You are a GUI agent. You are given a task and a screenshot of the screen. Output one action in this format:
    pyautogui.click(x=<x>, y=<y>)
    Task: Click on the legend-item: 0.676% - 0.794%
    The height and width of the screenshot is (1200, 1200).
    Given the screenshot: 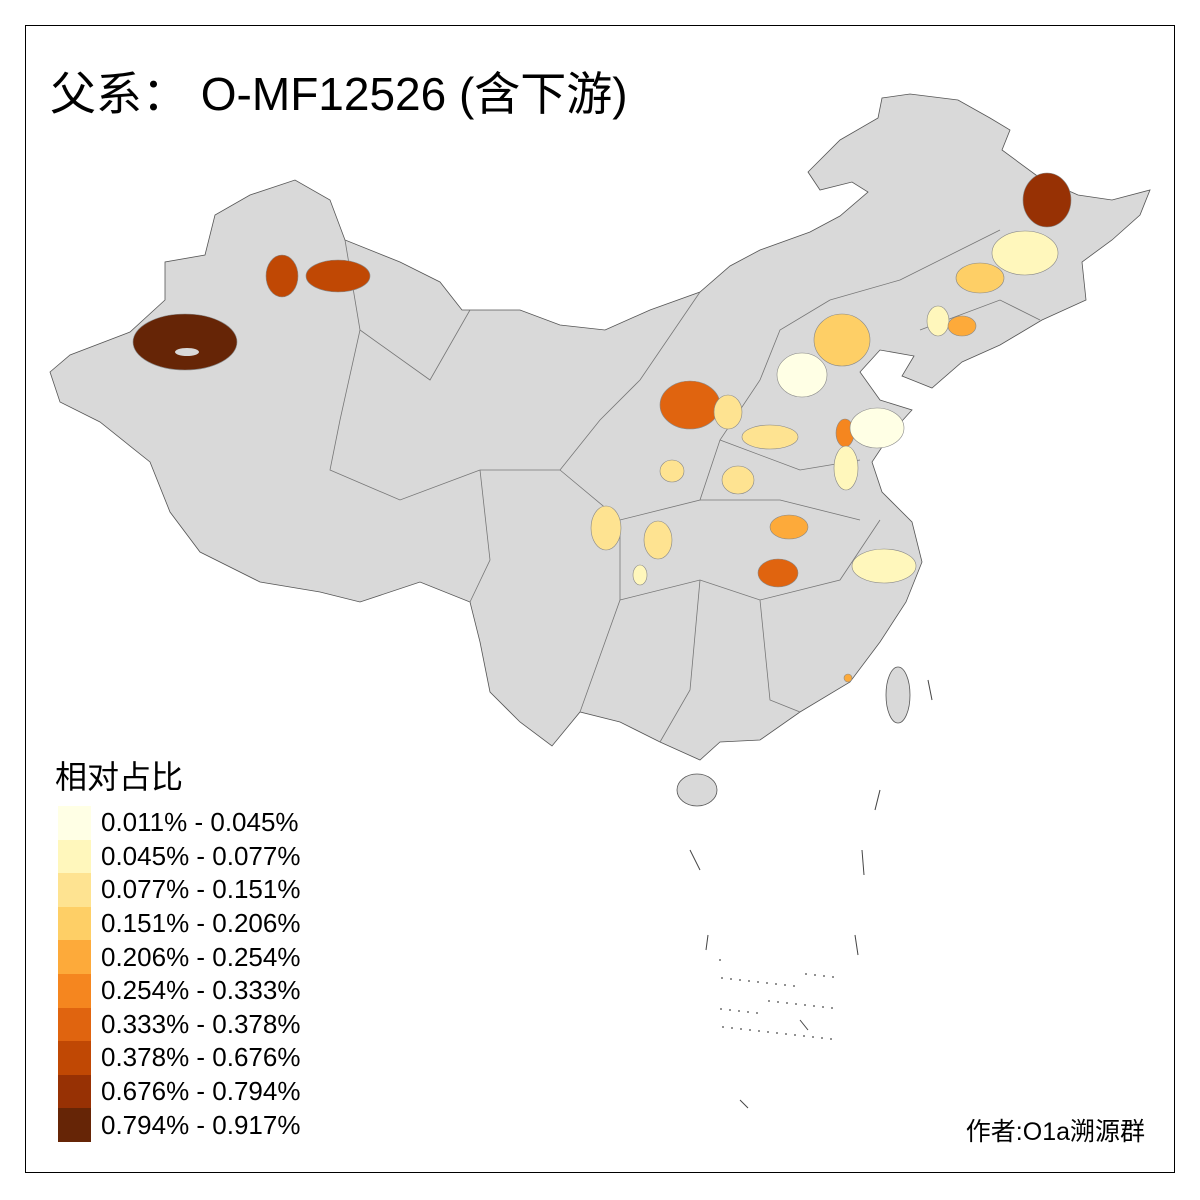 What is the action you would take?
    pyautogui.click(x=179, y=1091)
    